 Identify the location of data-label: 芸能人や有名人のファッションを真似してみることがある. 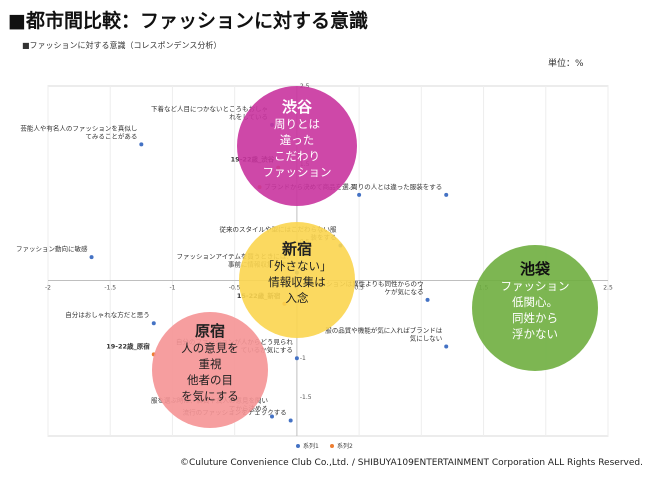
(78, 131).